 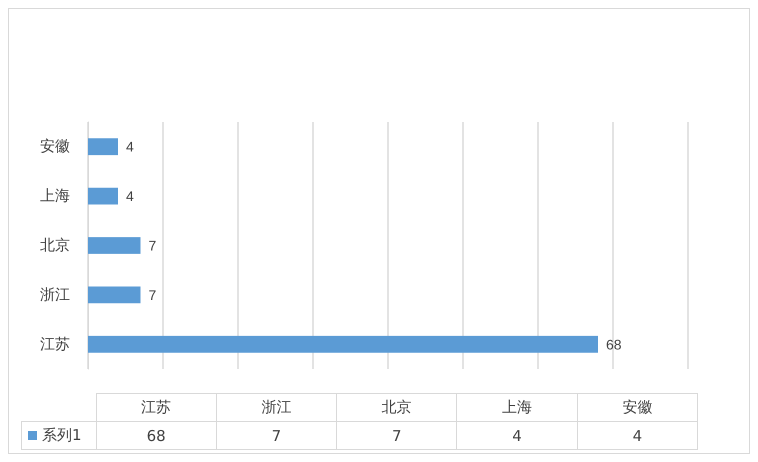 What do you see at coordinates (55, 245) in the screenshot?
I see `y-tick-label: 北京` at bounding box center [55, 245].